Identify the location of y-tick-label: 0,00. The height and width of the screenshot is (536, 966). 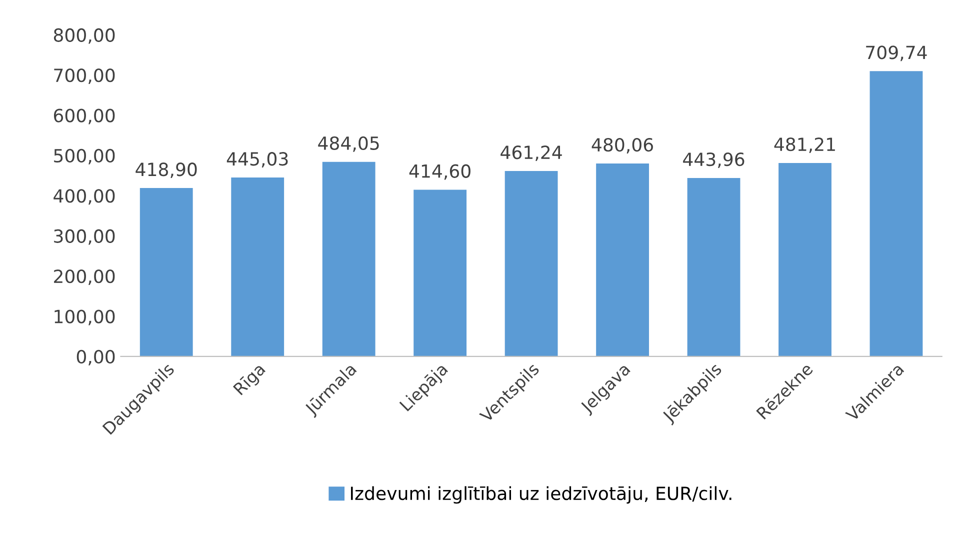
(95, 358).